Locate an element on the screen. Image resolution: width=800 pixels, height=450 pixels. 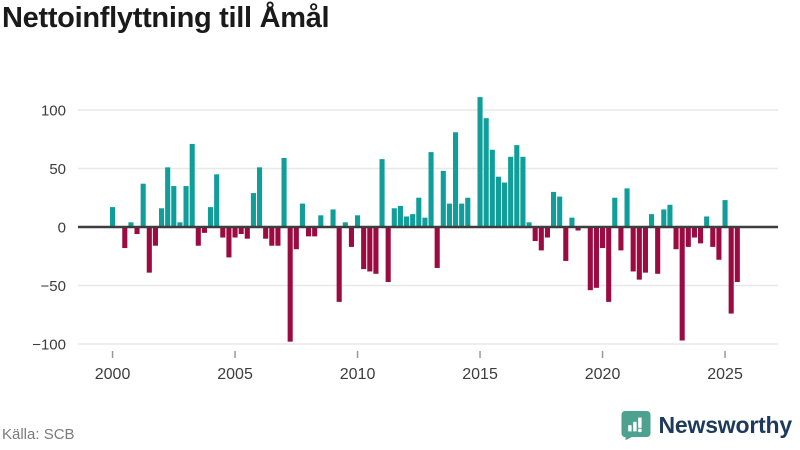
bar-2017-Q2 is located at coordinates (535, 234).